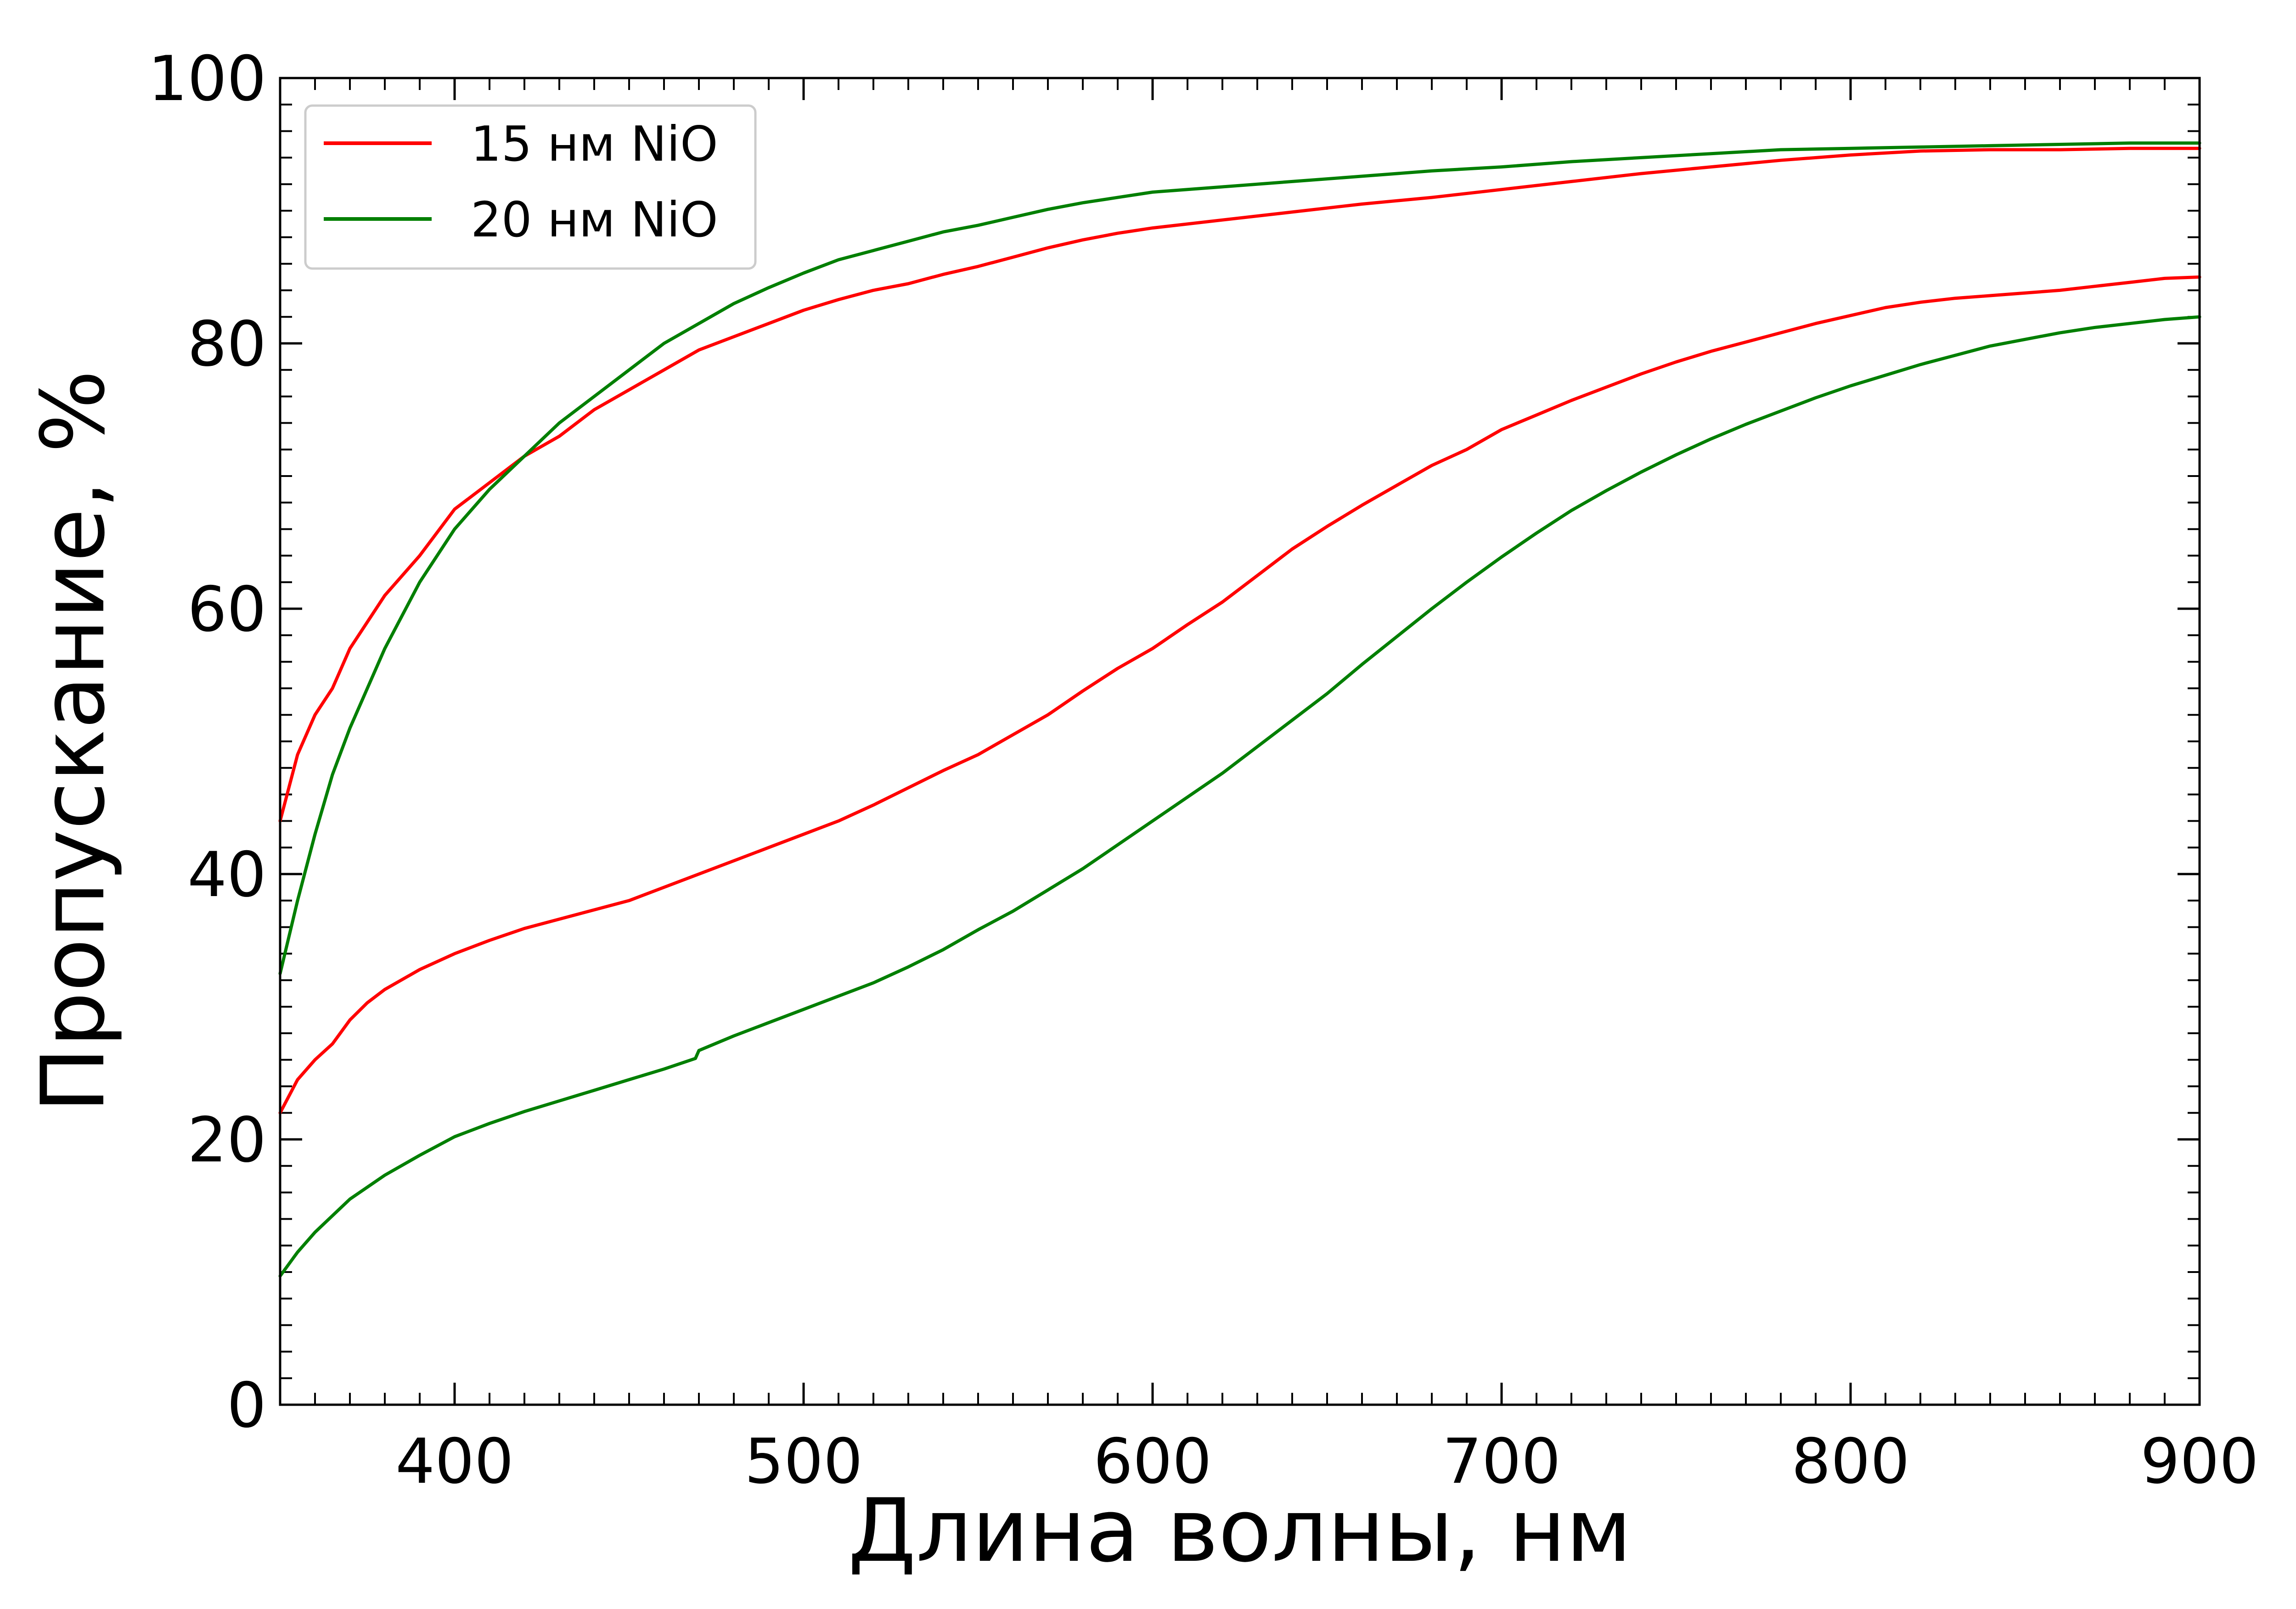  I want to click on legend-label-20nm: 20 нм NiO, so click(594, 220).